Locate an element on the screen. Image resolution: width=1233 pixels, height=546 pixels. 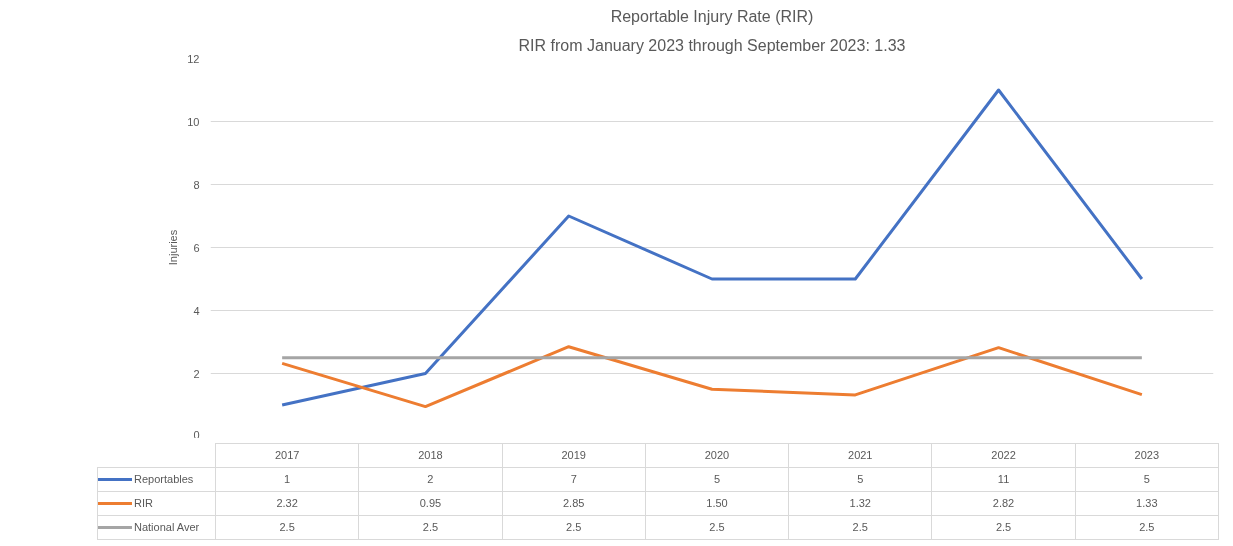
y-tick-label: 6 is located at coordinates (196, 247).